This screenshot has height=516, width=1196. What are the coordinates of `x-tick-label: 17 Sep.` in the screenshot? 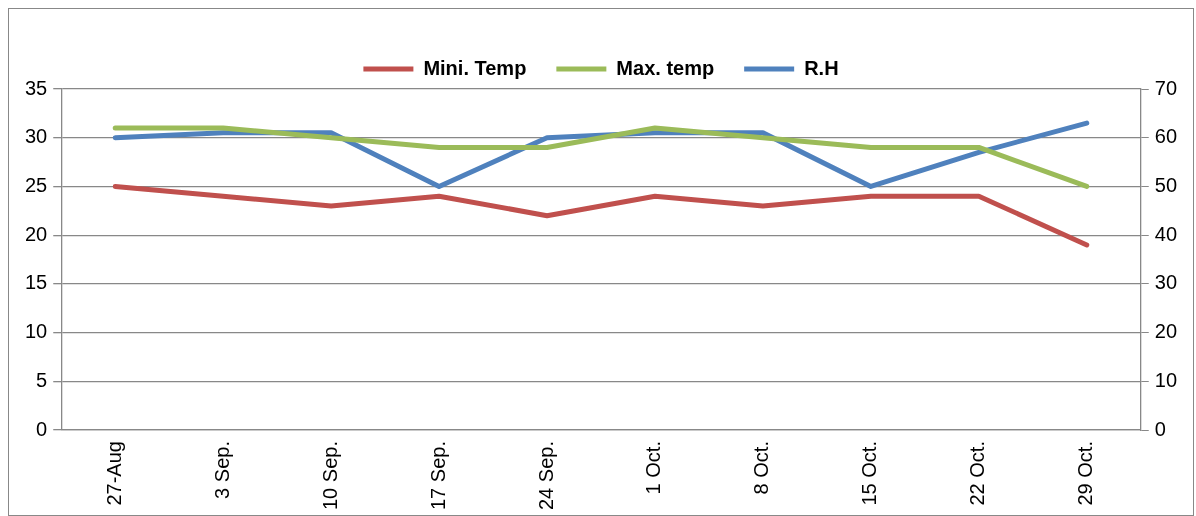 It's located at (437, 476).